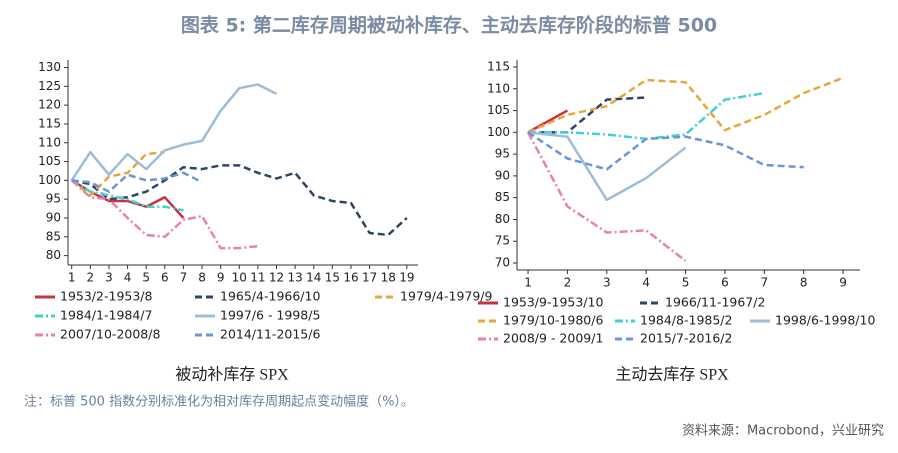  What do you see at coordinates (110, 334) in the screenshot?
I see `legend-label: 2007/10-2008/8` at bounding box center [110, 334].